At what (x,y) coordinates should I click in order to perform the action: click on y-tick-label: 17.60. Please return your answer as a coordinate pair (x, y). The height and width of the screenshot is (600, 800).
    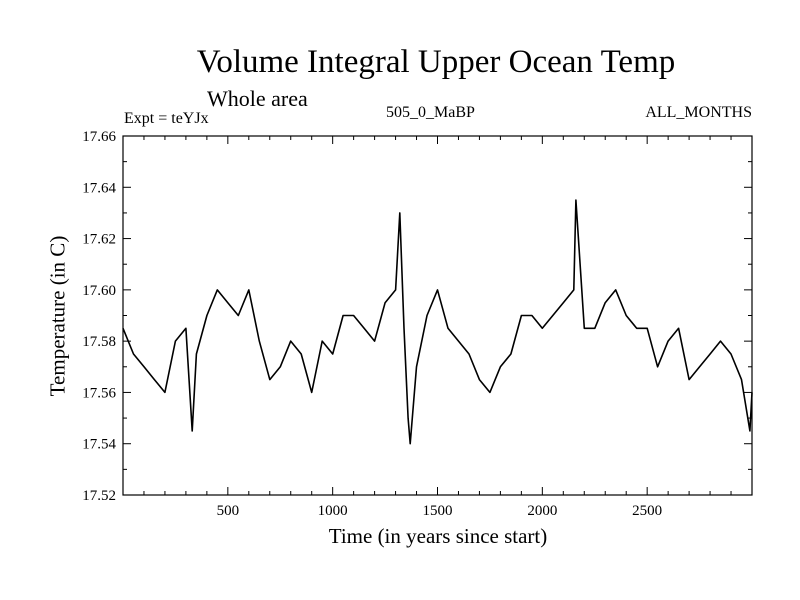
    Looking at the image, I should click on (99, 291).